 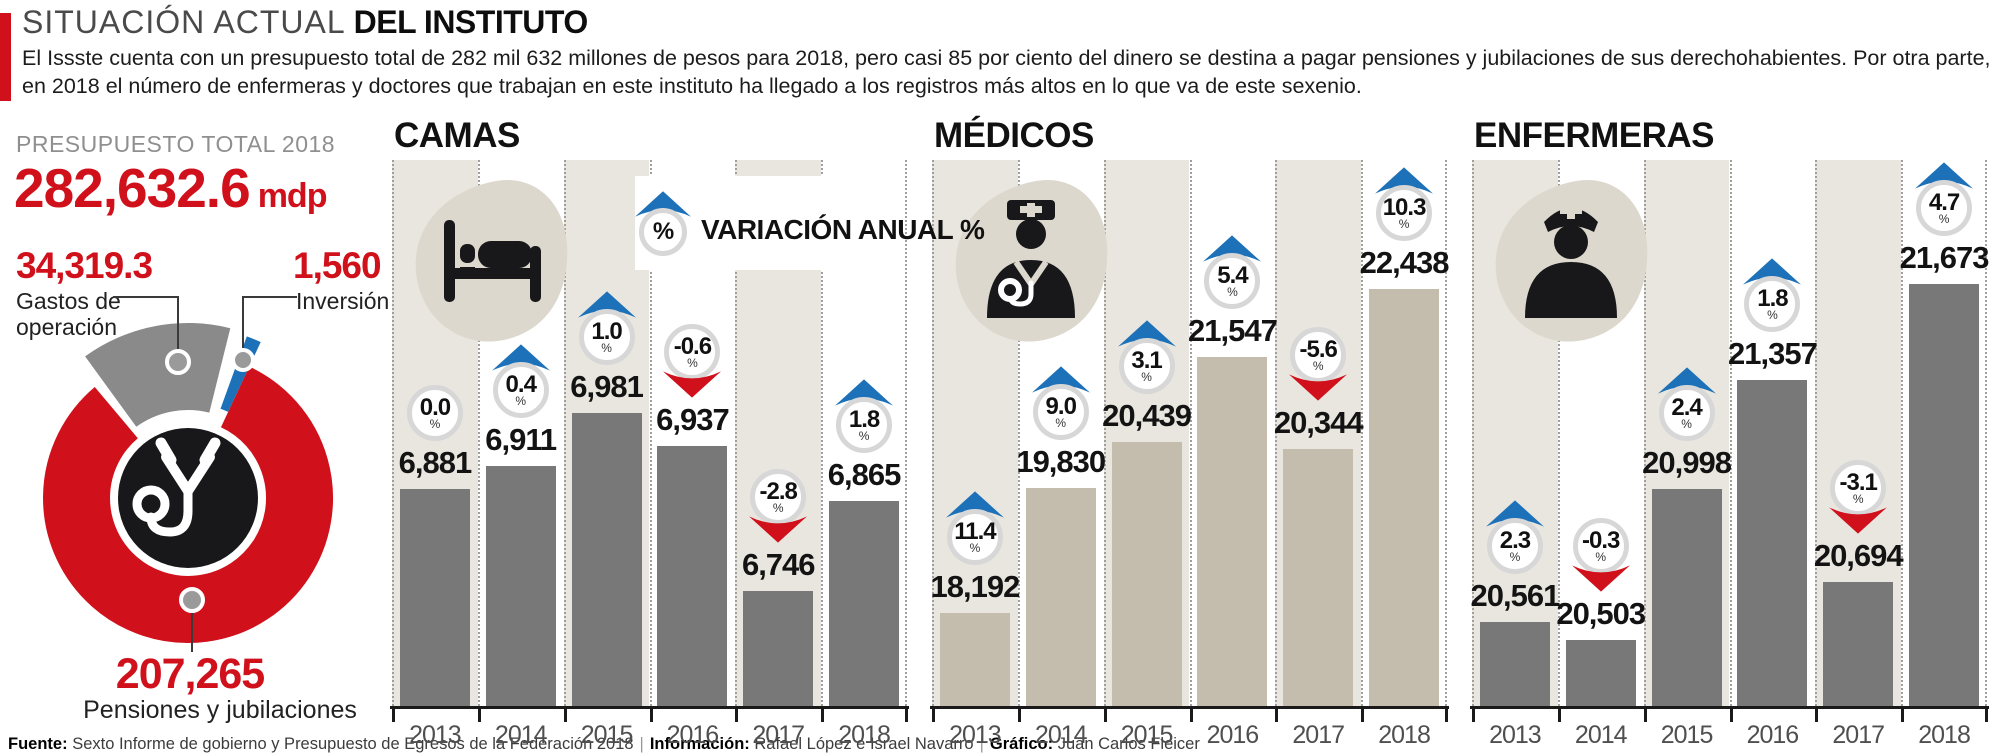 I want to click on year-label: 2018, so click(x=1404, y=735).